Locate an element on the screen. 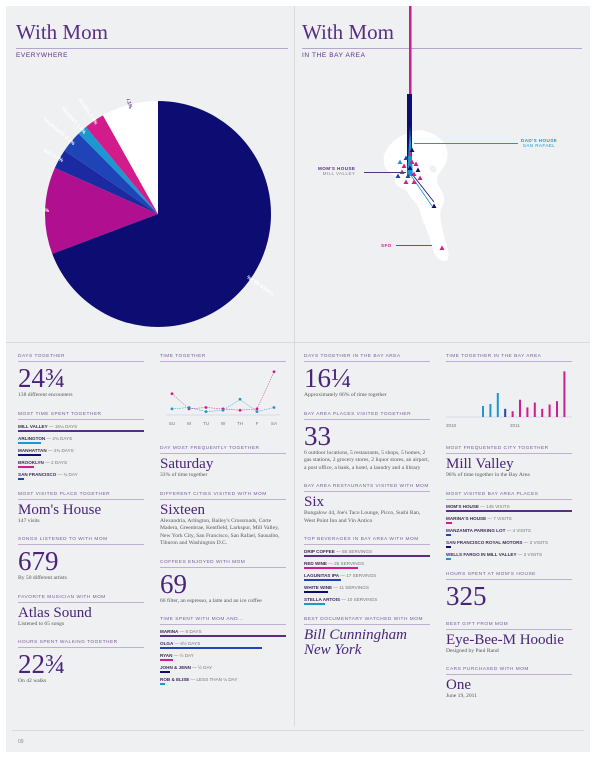 This screenshot has width=596, height=758. left-title-rule is located at coordinates (152, 48).